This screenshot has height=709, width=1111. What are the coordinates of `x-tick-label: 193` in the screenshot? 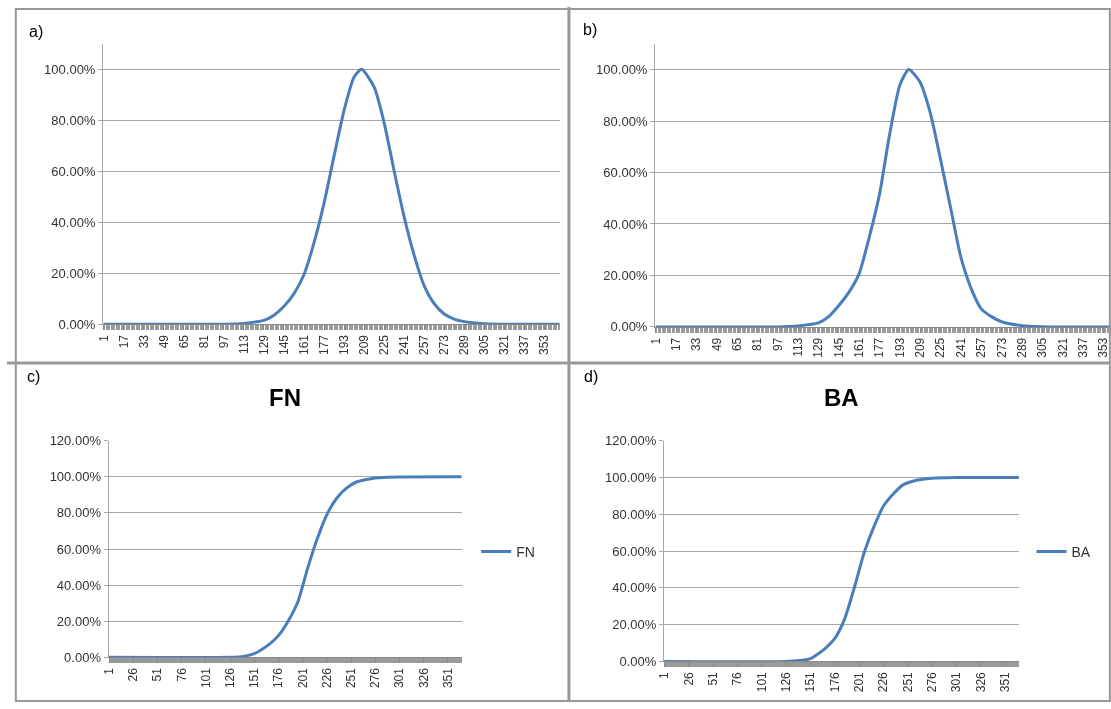 It's located at (899, 347).